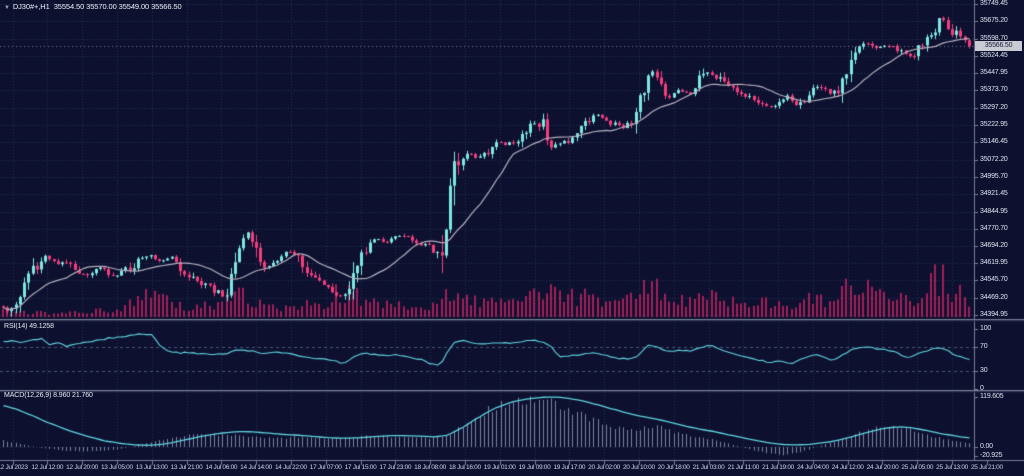 The height and width of the screenshot is (476, 1024). What do you see at coordinates (917, 467) in the screenshot?
I see `time-label: 25 Jul 05:00` at bounding box center [917, 467].